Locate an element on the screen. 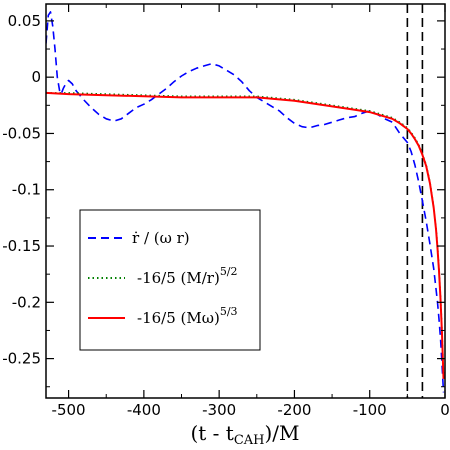 This screenshot has width=450, height=450. x-axis-label-main: (t - t is located at coordinates (211, 433).